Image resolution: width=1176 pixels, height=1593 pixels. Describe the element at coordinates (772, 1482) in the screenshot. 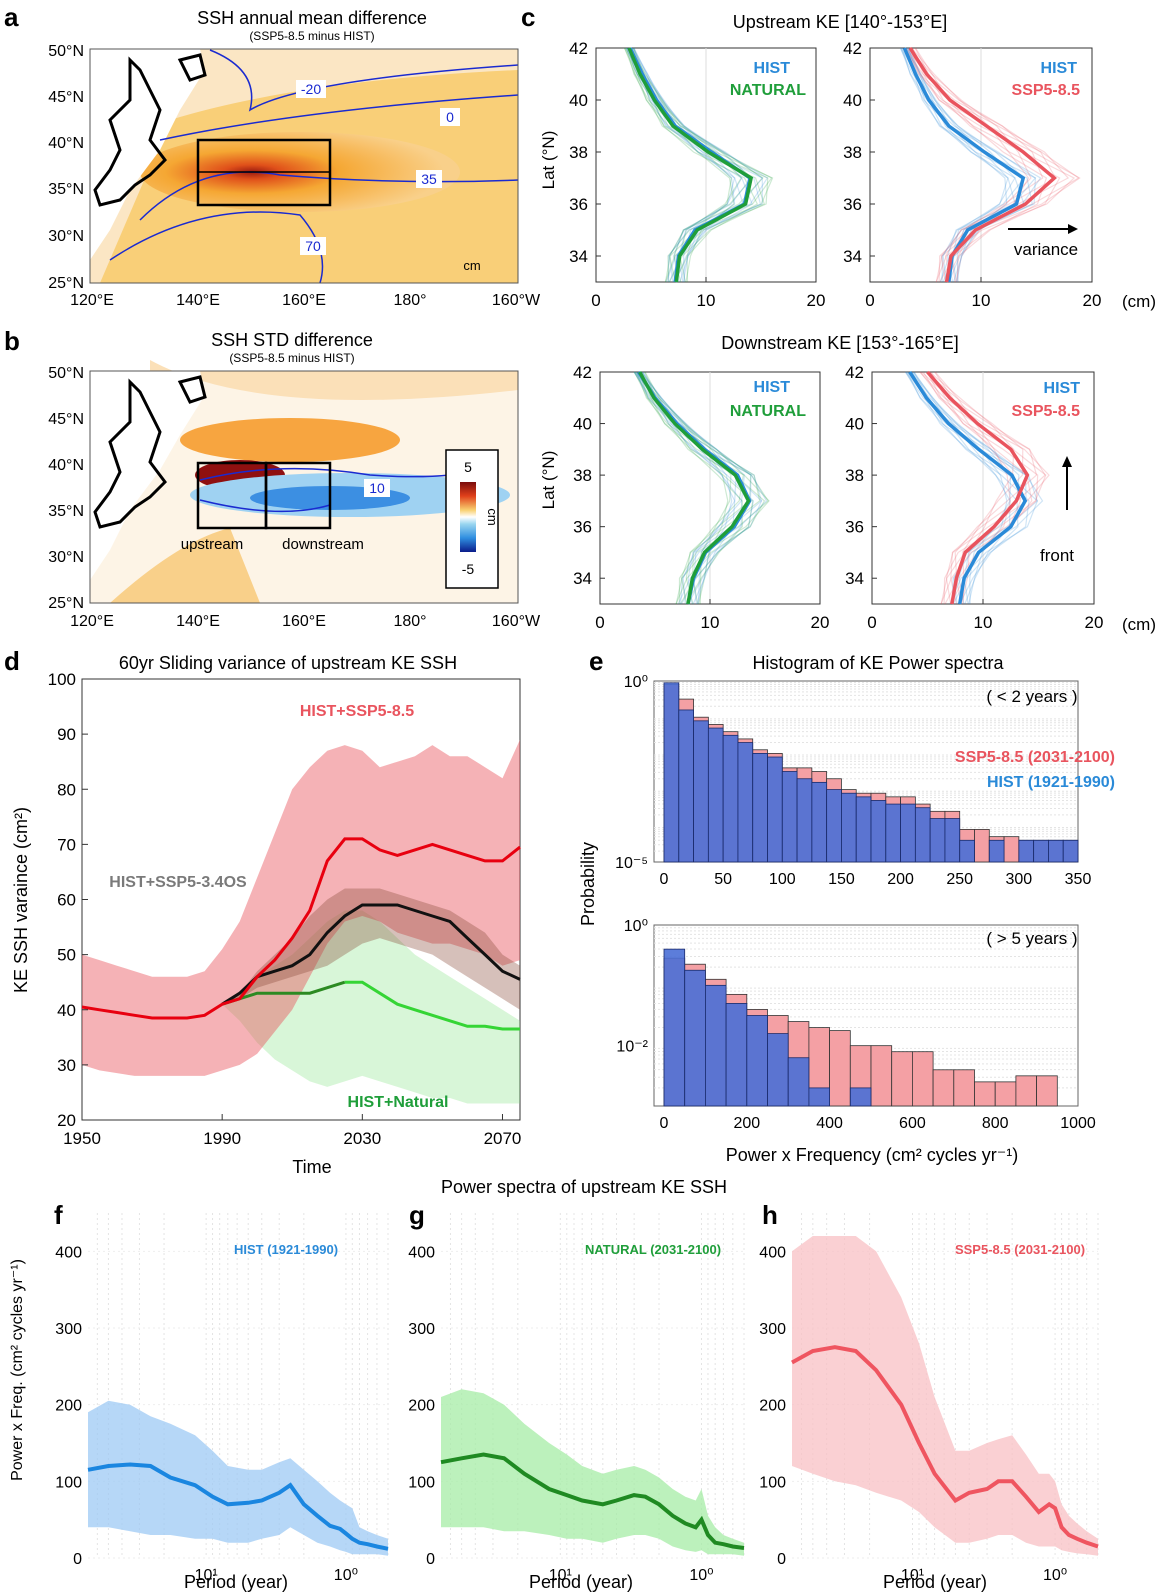

I see `y-tick-label: 100` at that location.